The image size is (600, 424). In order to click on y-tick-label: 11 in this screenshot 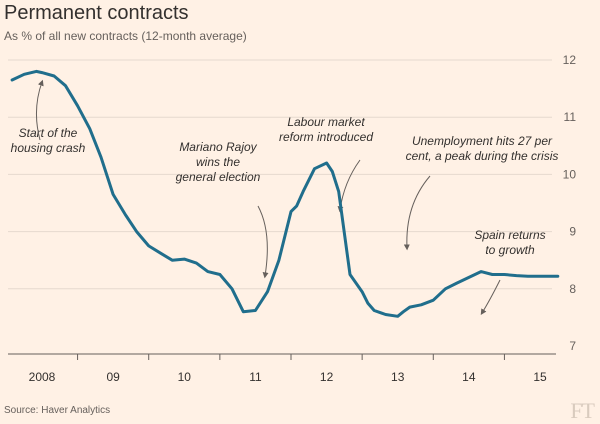, I will do `click(570, 117)`.